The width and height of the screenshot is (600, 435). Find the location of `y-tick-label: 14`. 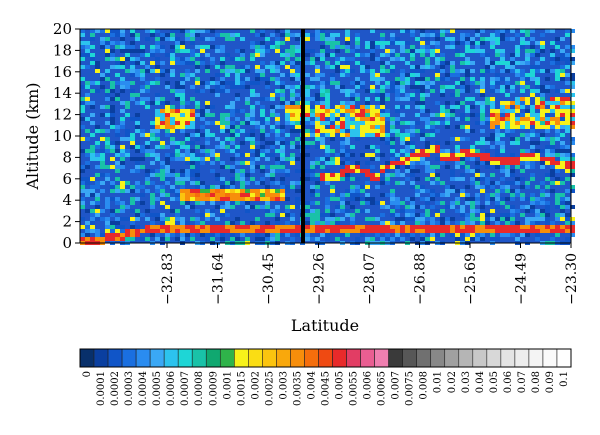

y-tick-label: 14 is located at coordinates (62, 93).